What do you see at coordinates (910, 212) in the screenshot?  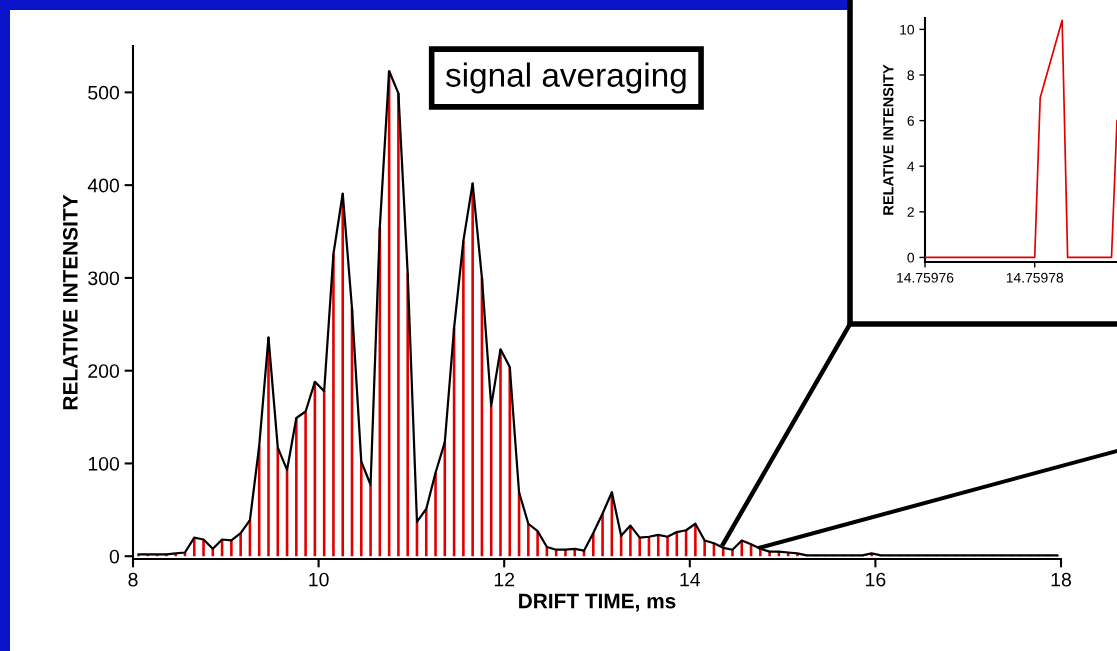 I see `y-tick-label: 2` at bounding box center [910, 212].